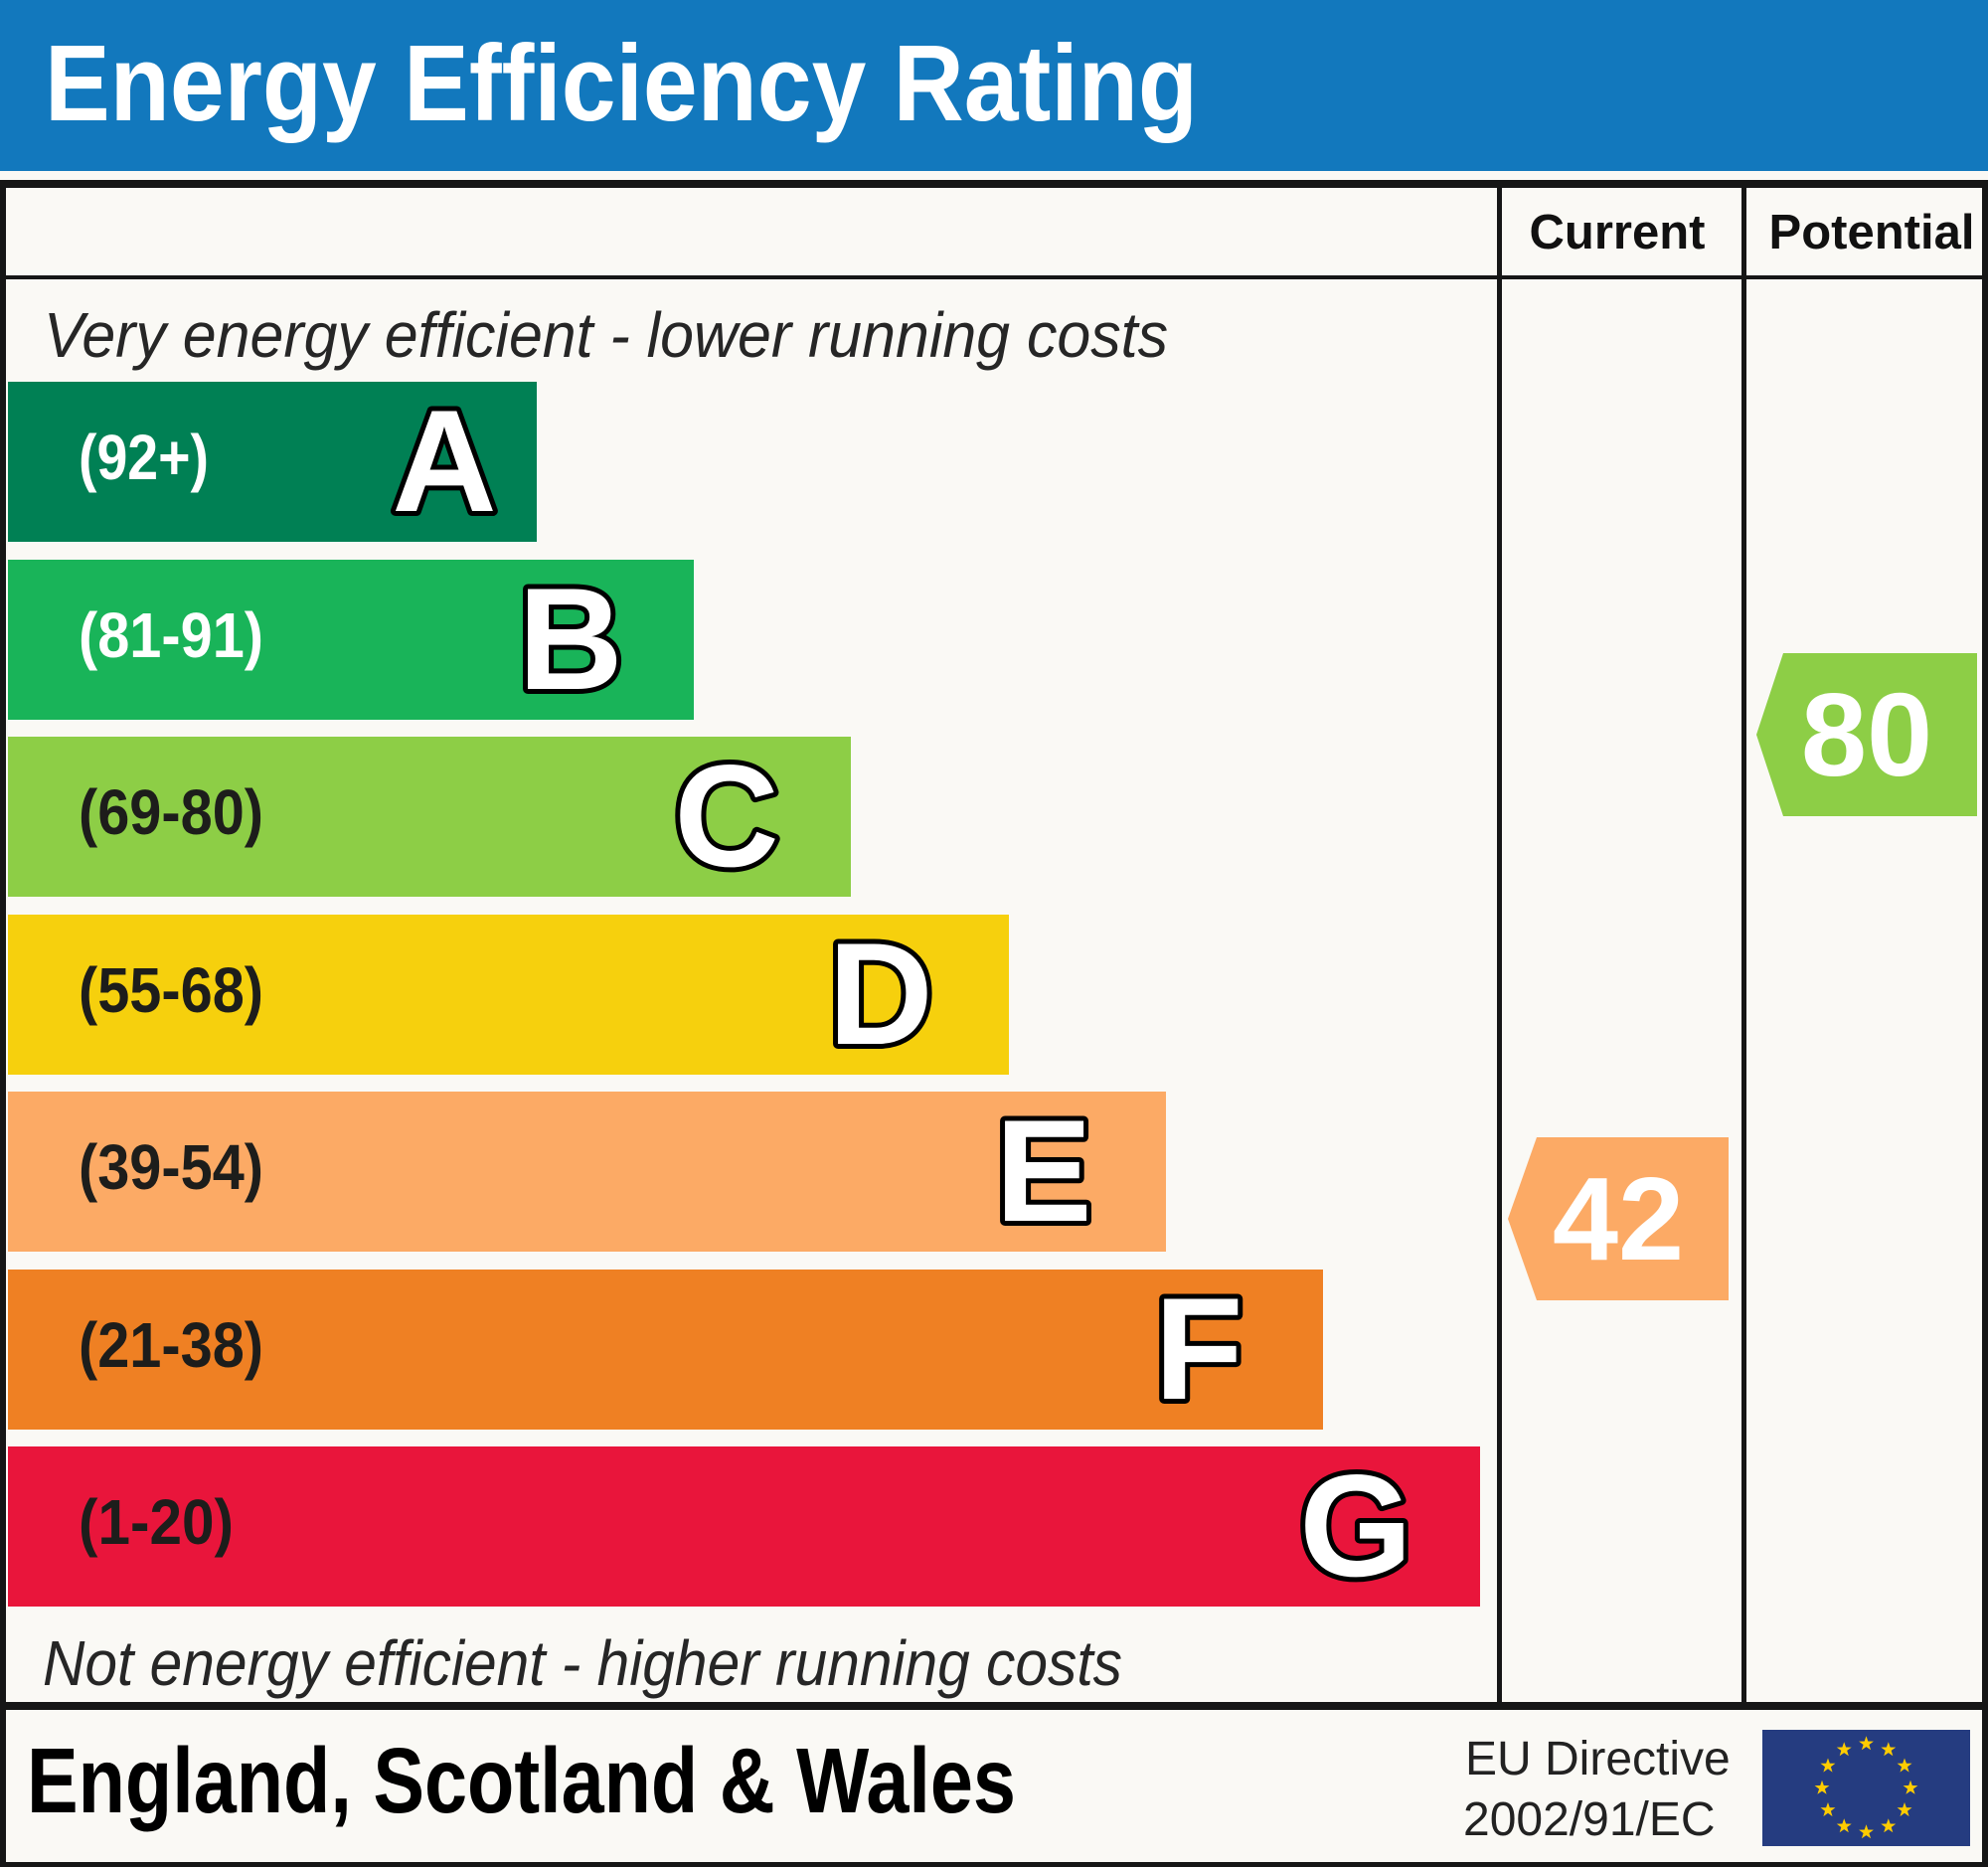 The width and height of the screenshot is (1988, 1867). I want to click on svg-text: E, so click(1043, 1171).